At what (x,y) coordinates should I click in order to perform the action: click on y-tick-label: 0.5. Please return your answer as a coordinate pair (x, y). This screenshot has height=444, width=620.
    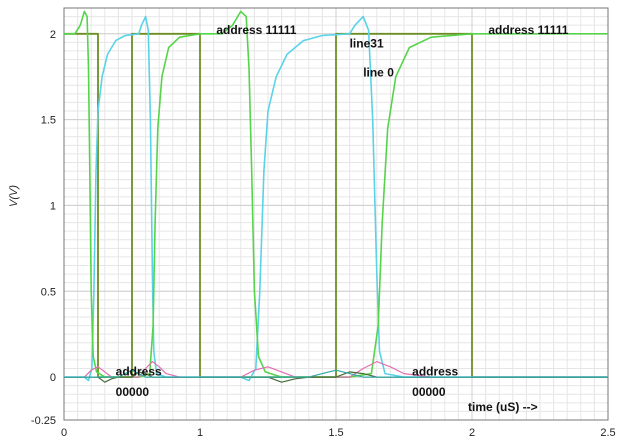
    Looking at the image, I should click on (48, 292).